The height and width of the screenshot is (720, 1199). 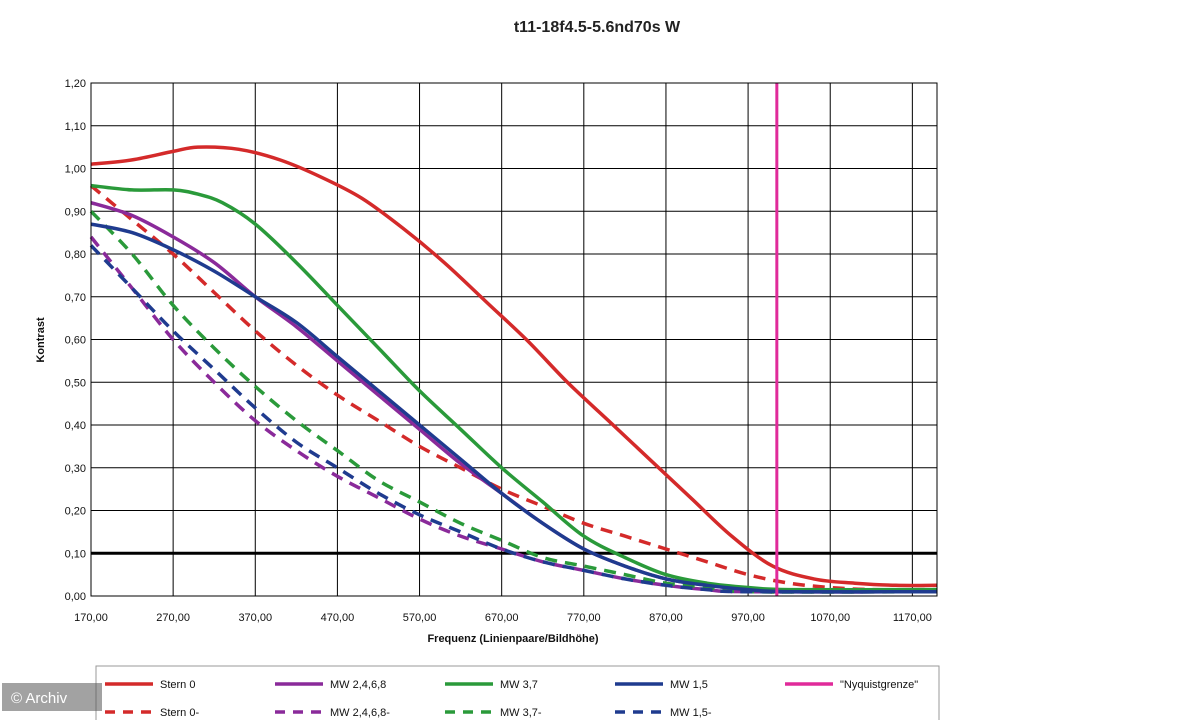 What do you see at coordinates (75, 554) in the screenshot?
I see `y-tick-label: 0,10` at bounding box center [75, 554].